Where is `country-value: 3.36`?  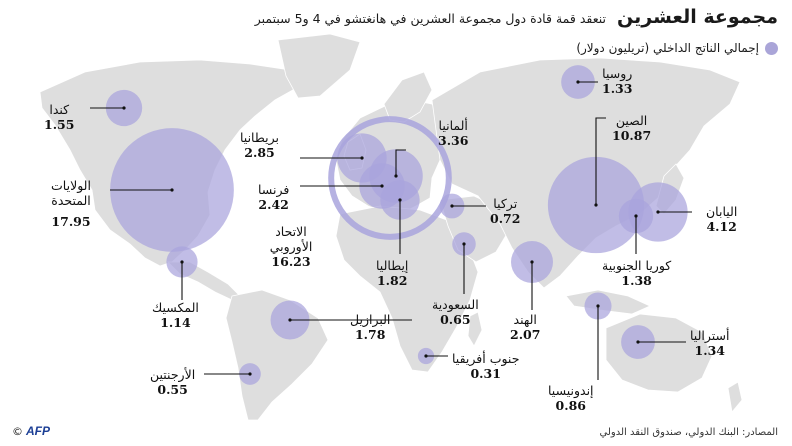
country-value: 3.36 is located at coordinates (453, 140).